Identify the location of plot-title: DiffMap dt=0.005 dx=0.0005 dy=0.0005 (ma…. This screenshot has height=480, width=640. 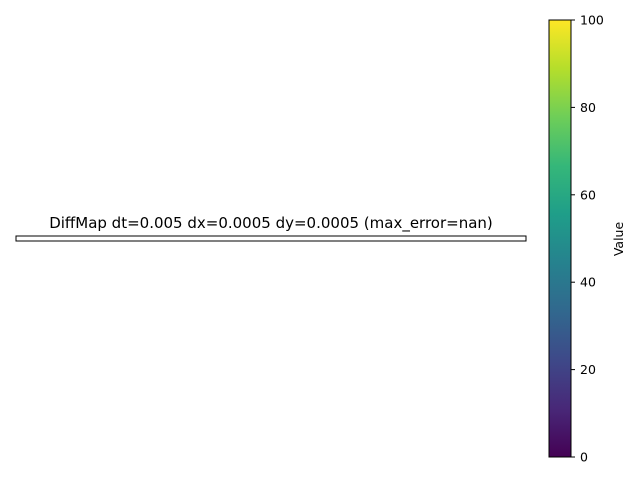
(271, 223).